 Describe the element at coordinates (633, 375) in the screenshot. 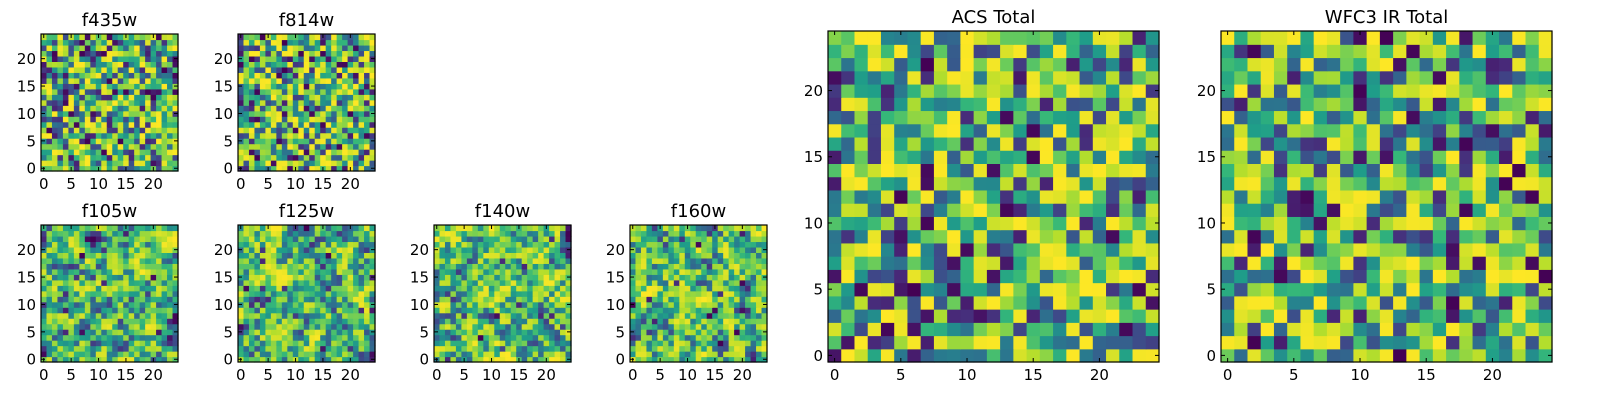

I see `f160w-xtick-label: 0` at that location.